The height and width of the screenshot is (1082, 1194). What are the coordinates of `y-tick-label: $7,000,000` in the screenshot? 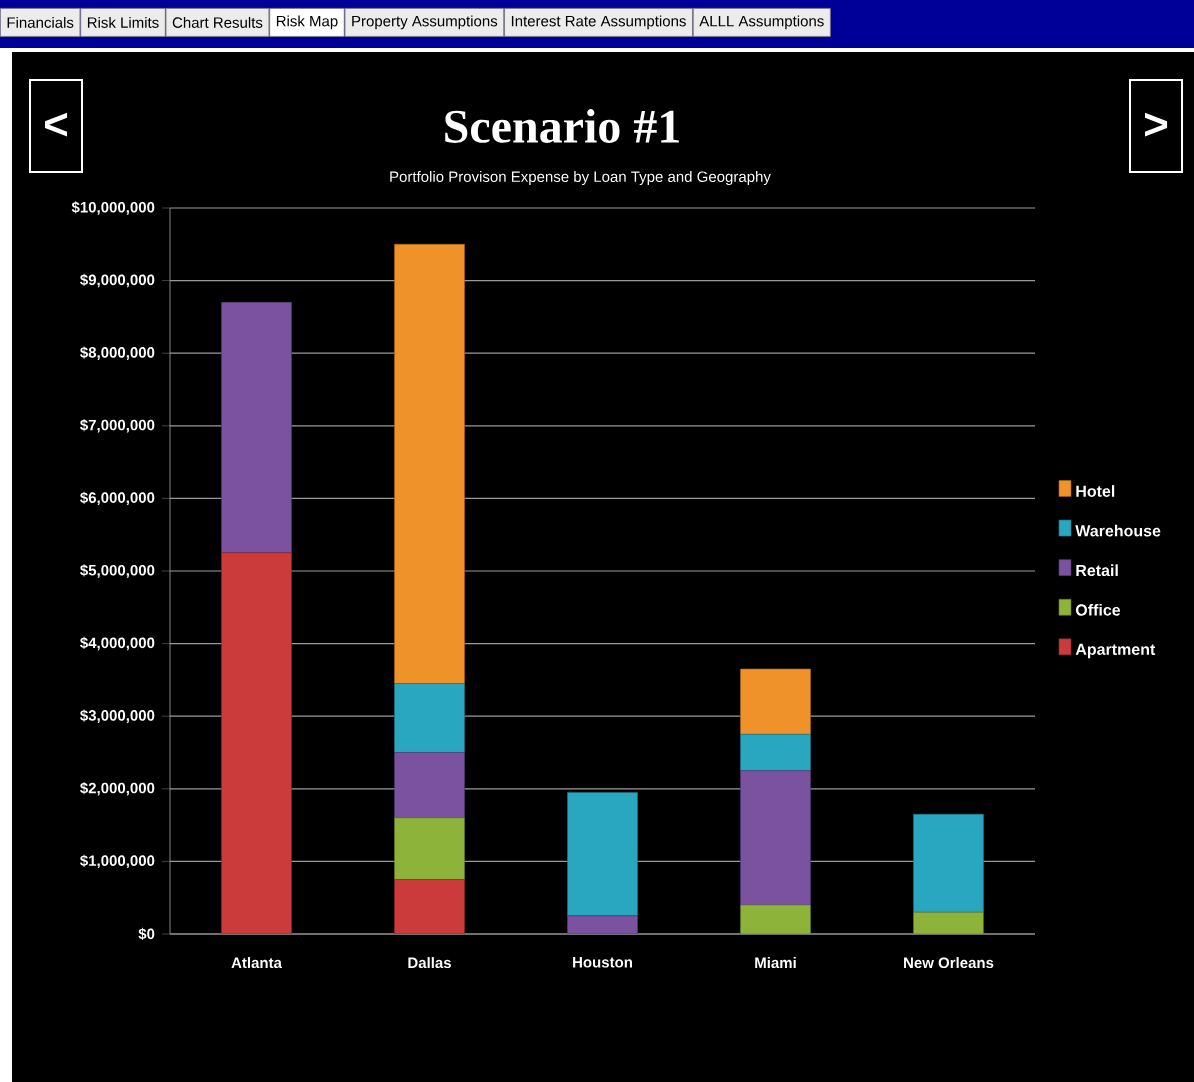 It's located at (117, 426).